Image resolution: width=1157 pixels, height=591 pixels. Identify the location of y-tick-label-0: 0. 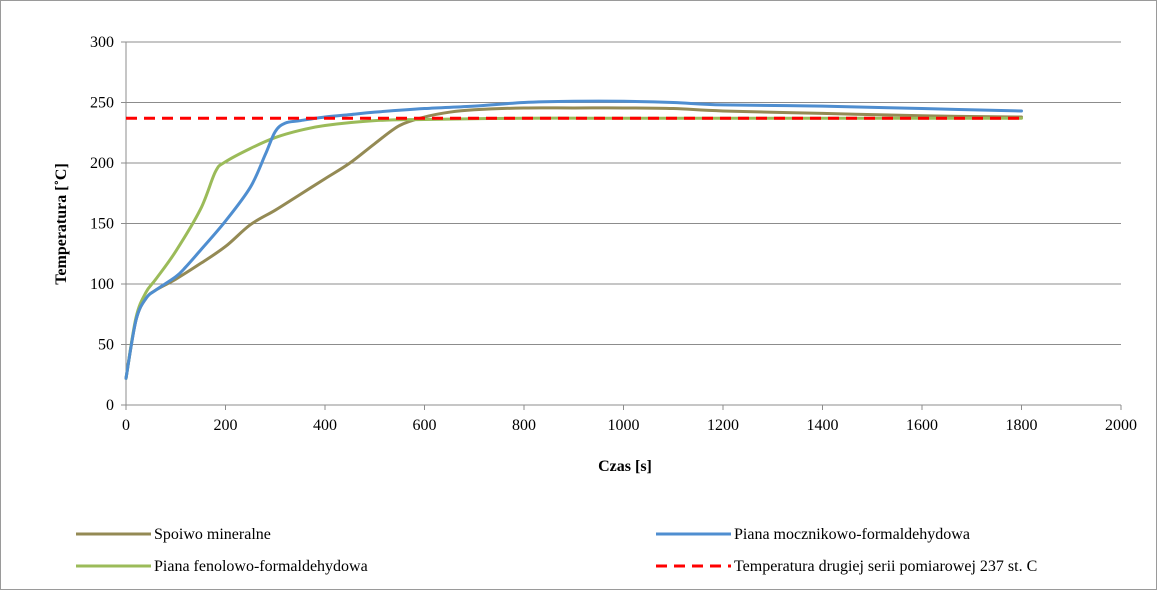
(110, 405).